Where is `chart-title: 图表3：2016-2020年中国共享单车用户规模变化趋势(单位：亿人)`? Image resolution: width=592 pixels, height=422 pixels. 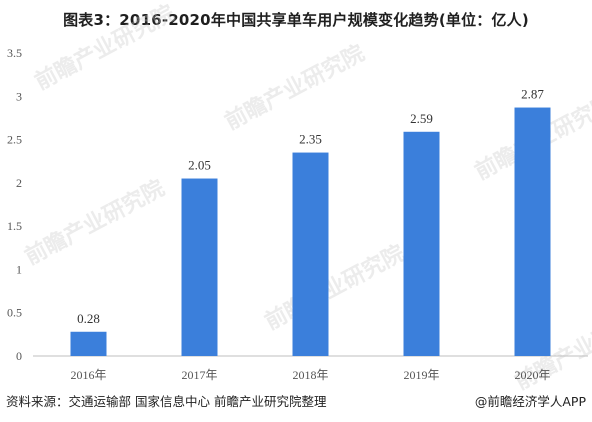 chart-title: 图表3：2016-2020年中国共享单车用户规模变化趋势(单位：亿人) is located at coordinates (296, 20).